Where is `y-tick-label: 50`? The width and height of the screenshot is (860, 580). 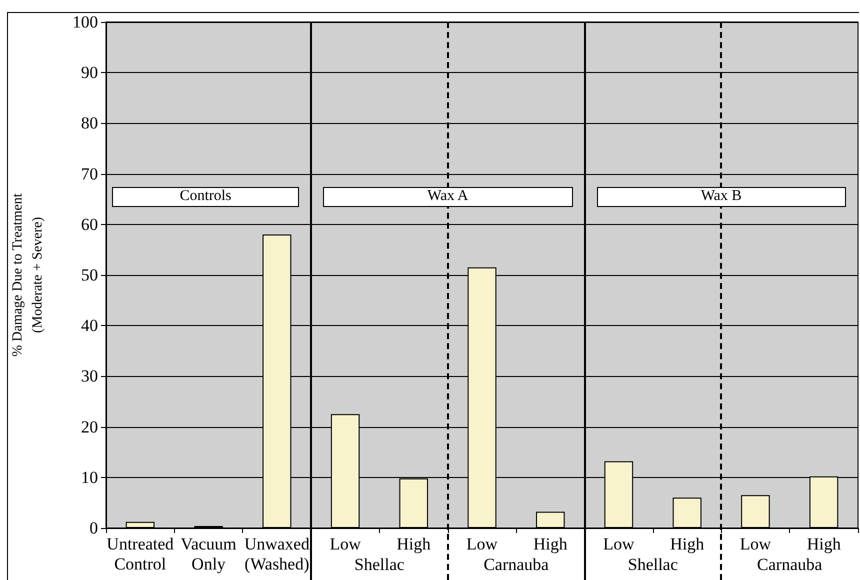
y-tick-label: 50 is located at coordinates (89, 275).